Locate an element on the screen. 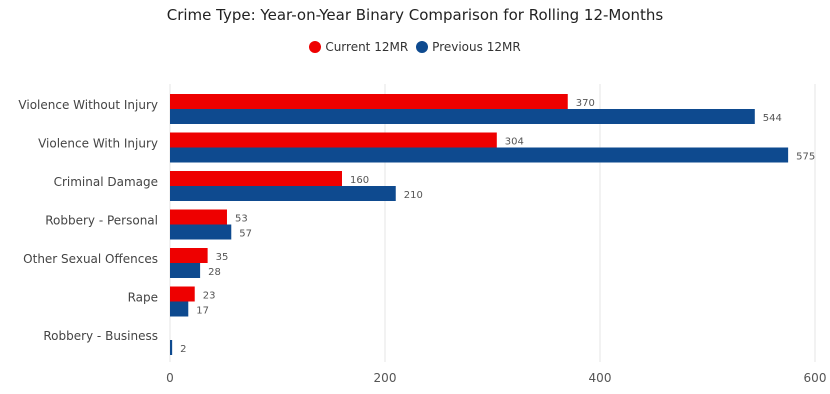  legend: Current 12MR Previous 12MR is located at coordinates (415, 47).